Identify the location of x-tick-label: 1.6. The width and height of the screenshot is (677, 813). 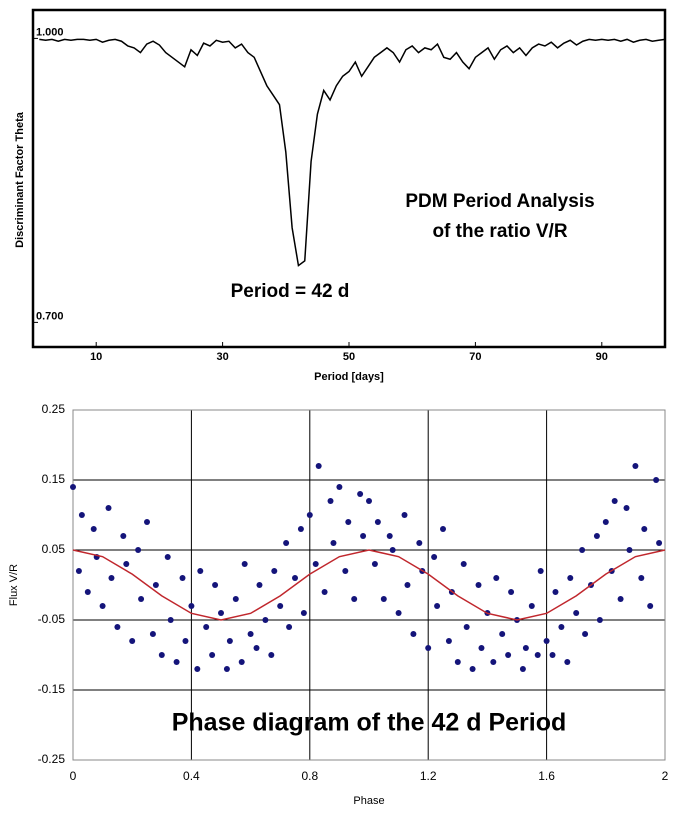
(546, 776).